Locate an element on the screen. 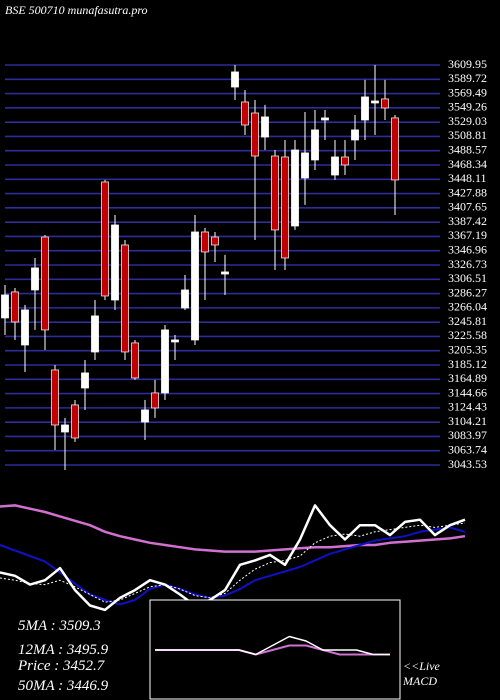  stat-text: Price : 3452.7 is located at coordinates (61, 666).